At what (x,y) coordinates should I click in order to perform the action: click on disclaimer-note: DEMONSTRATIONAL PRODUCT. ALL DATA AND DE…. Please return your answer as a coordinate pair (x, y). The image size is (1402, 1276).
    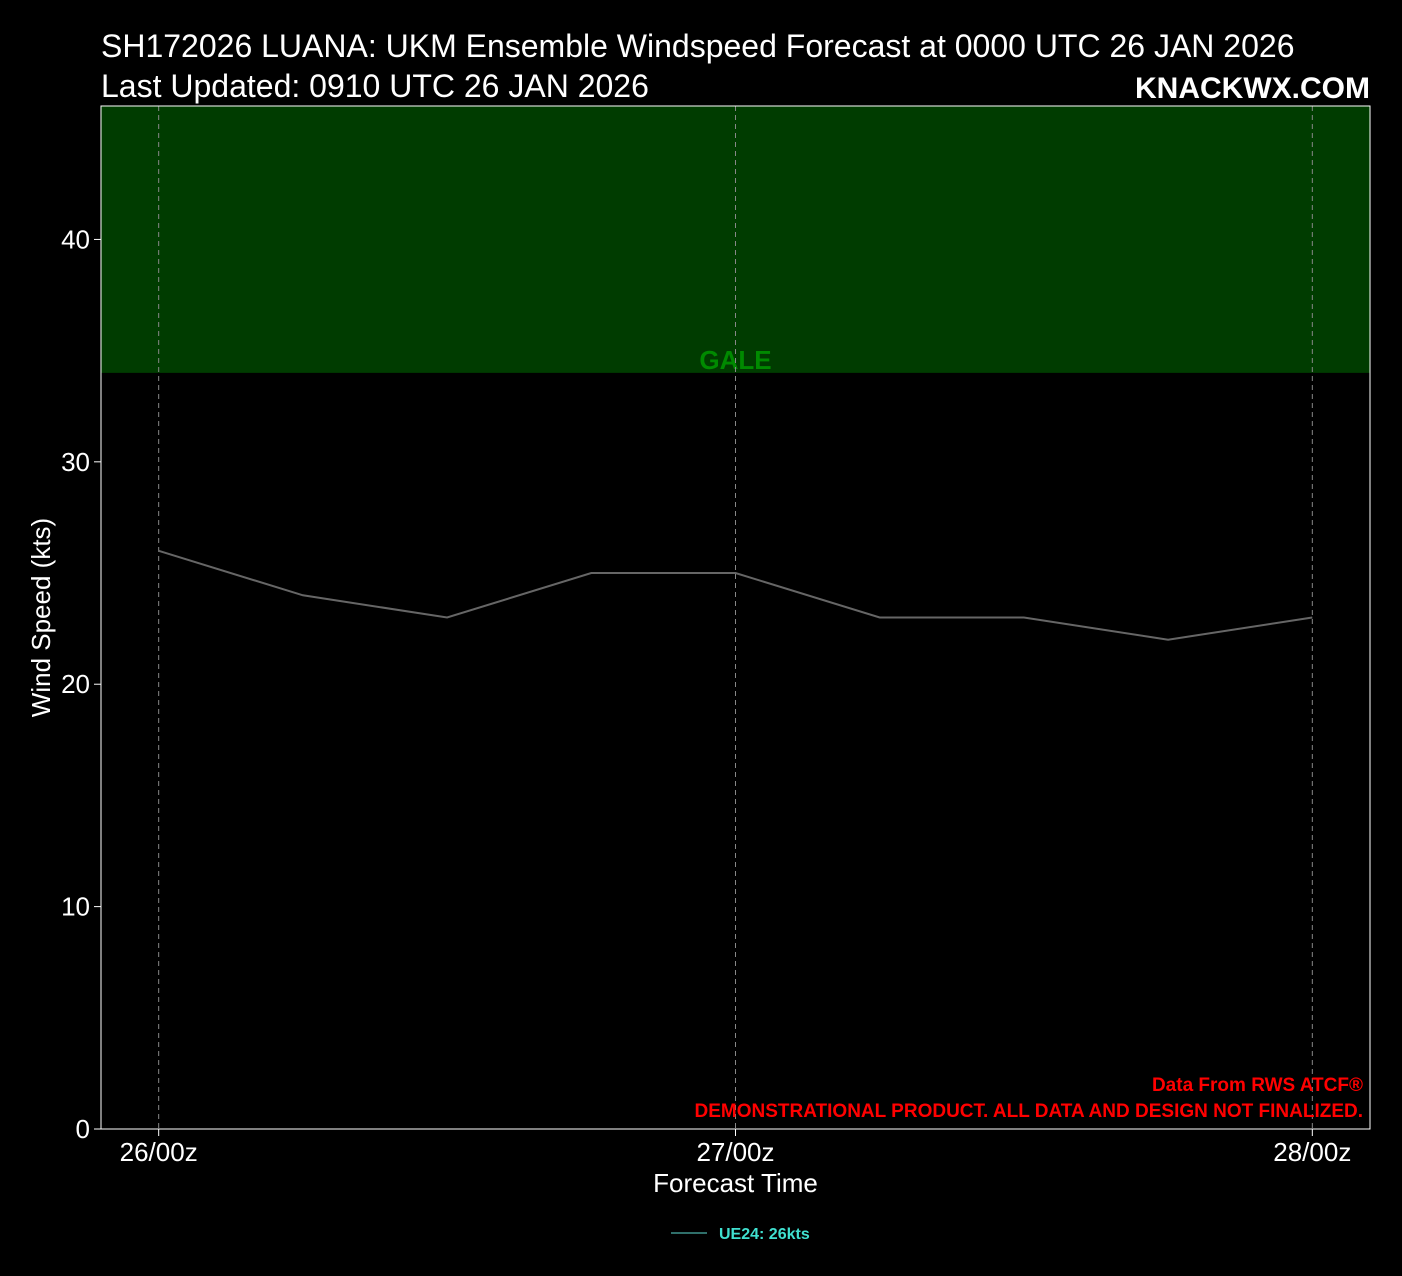
    Looking at the image, I should click on (1029, 1111).